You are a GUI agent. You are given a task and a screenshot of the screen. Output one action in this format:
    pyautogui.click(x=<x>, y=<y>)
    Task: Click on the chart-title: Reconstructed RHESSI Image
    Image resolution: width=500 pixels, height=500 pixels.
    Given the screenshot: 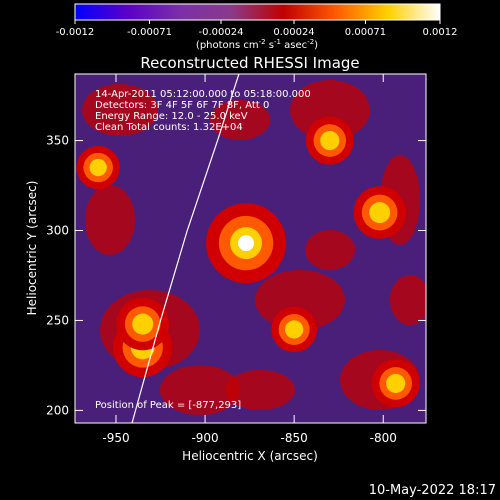 What is the action you would take?
    pyautogui.click(x=249, y=63)
    